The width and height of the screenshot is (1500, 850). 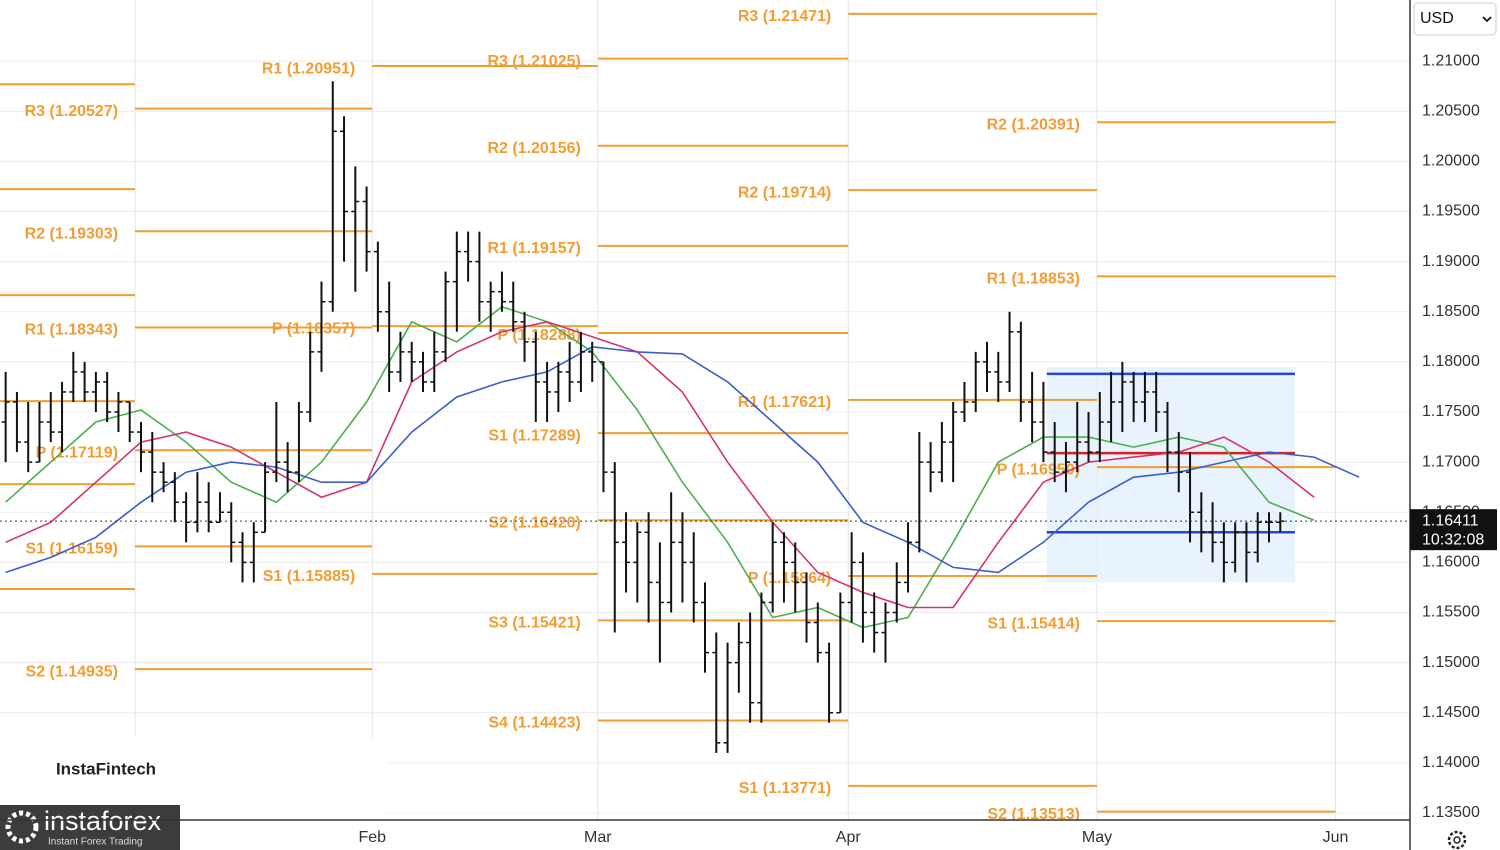 I want to click on gear-center, so click(x=1457, y=840).